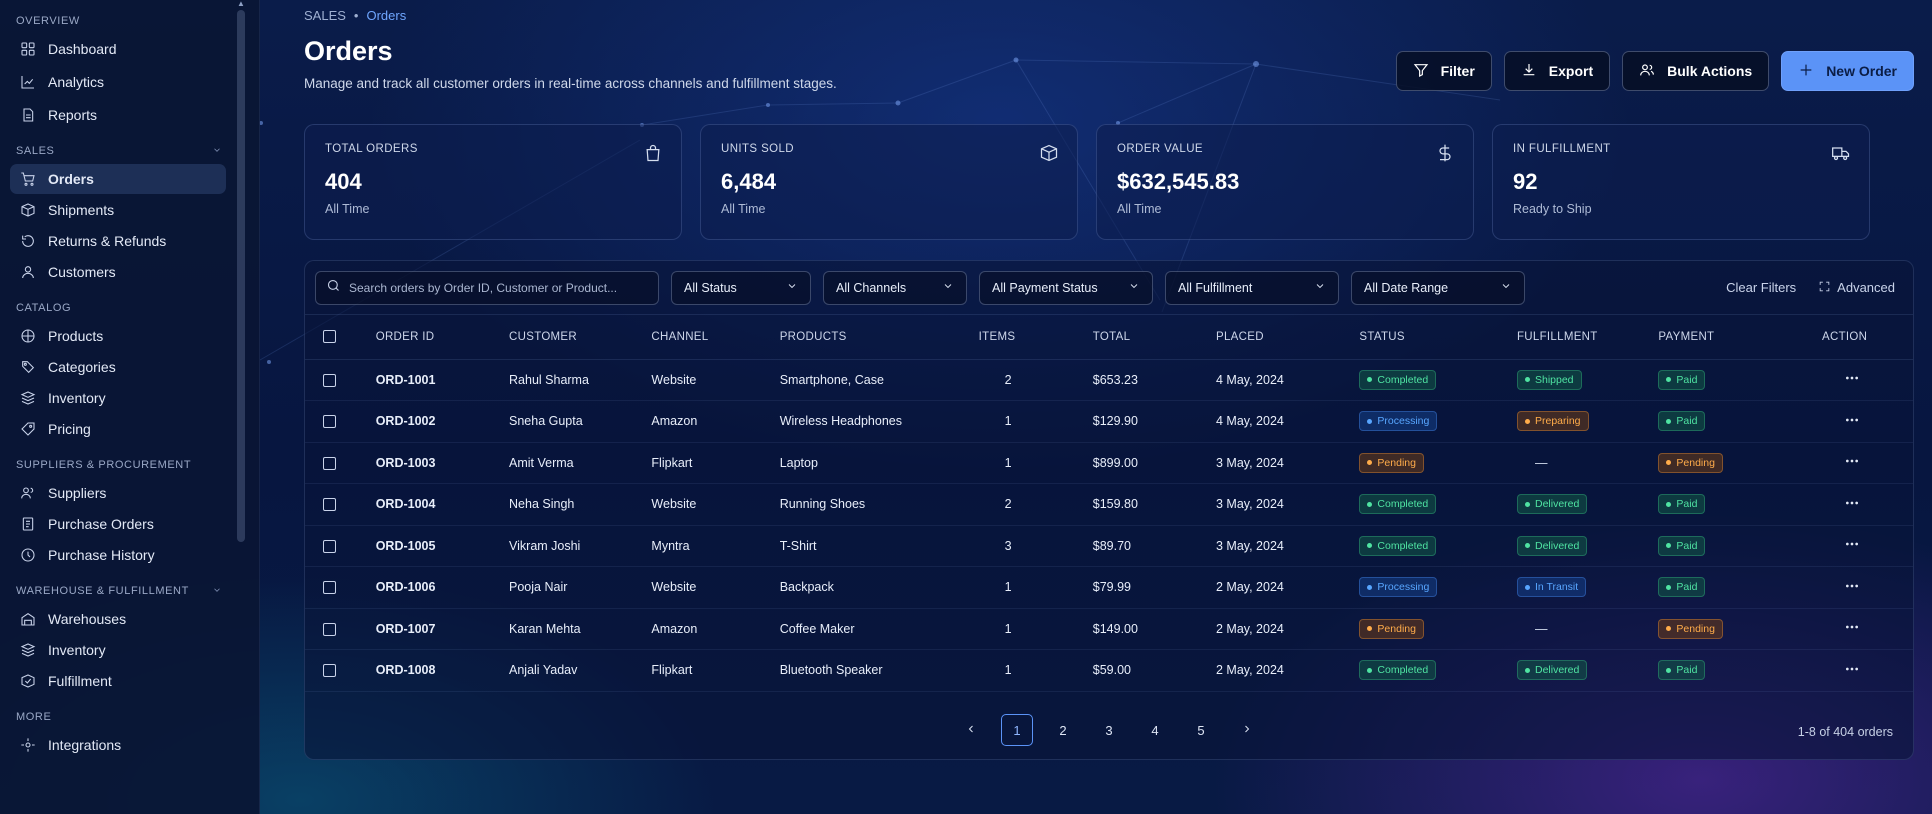 The image size is (1932, 814). Describe the element at coordinates (1063, 730) in the screenshot. I see `page-button: 2` at that location.